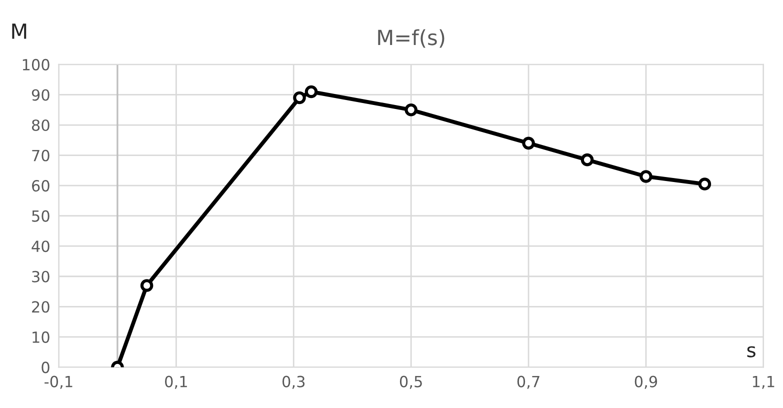  I want to click on x-tick-label: 0,1, so click(176, 382).